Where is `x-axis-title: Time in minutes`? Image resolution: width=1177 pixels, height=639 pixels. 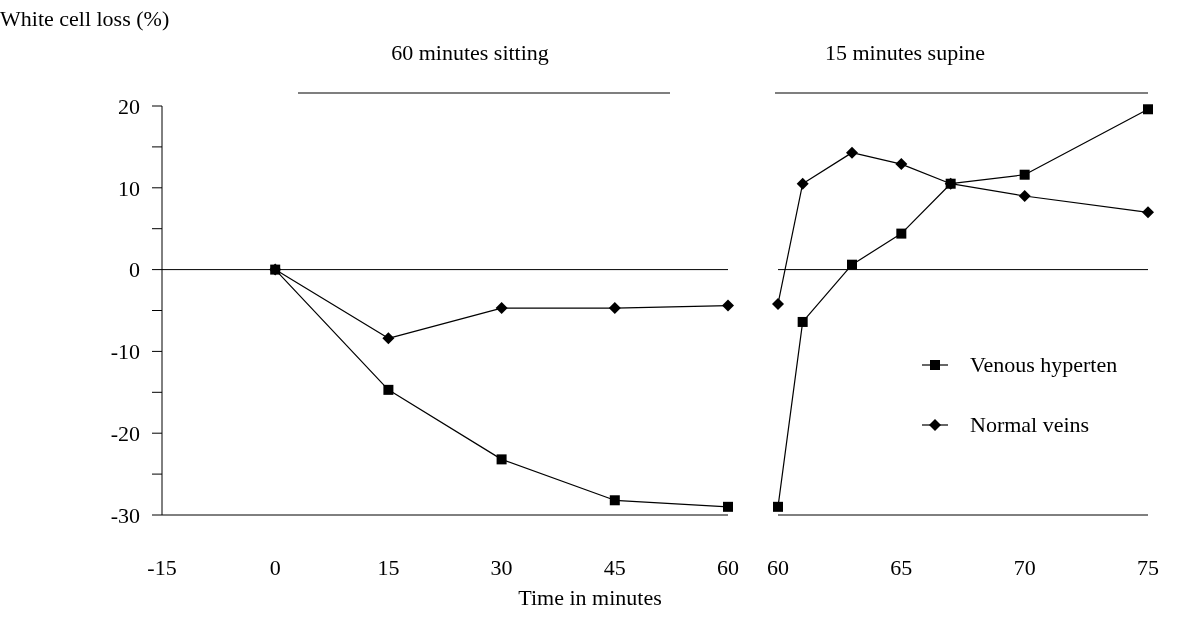
x-axis-title: Time in minutes is located at coordinates (590, 598).